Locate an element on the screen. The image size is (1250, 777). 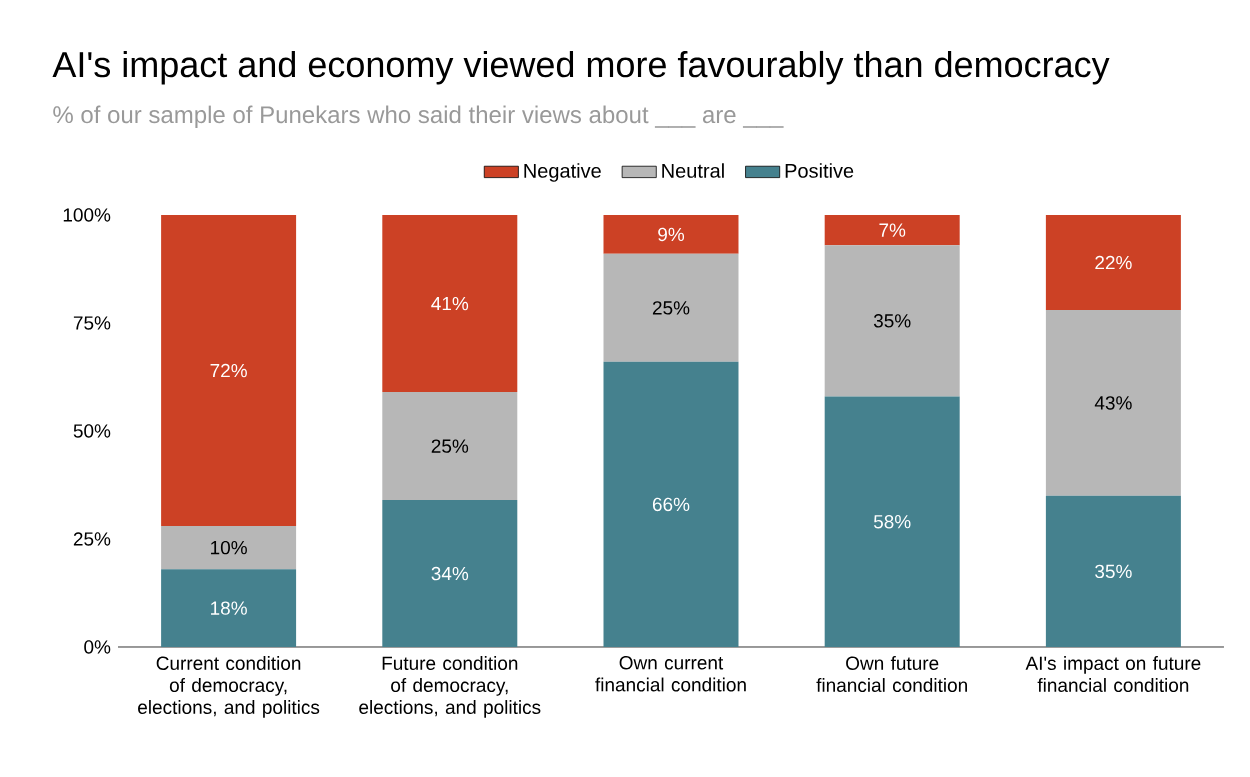
legend-label: Positive is located at coordinates (819, 170).